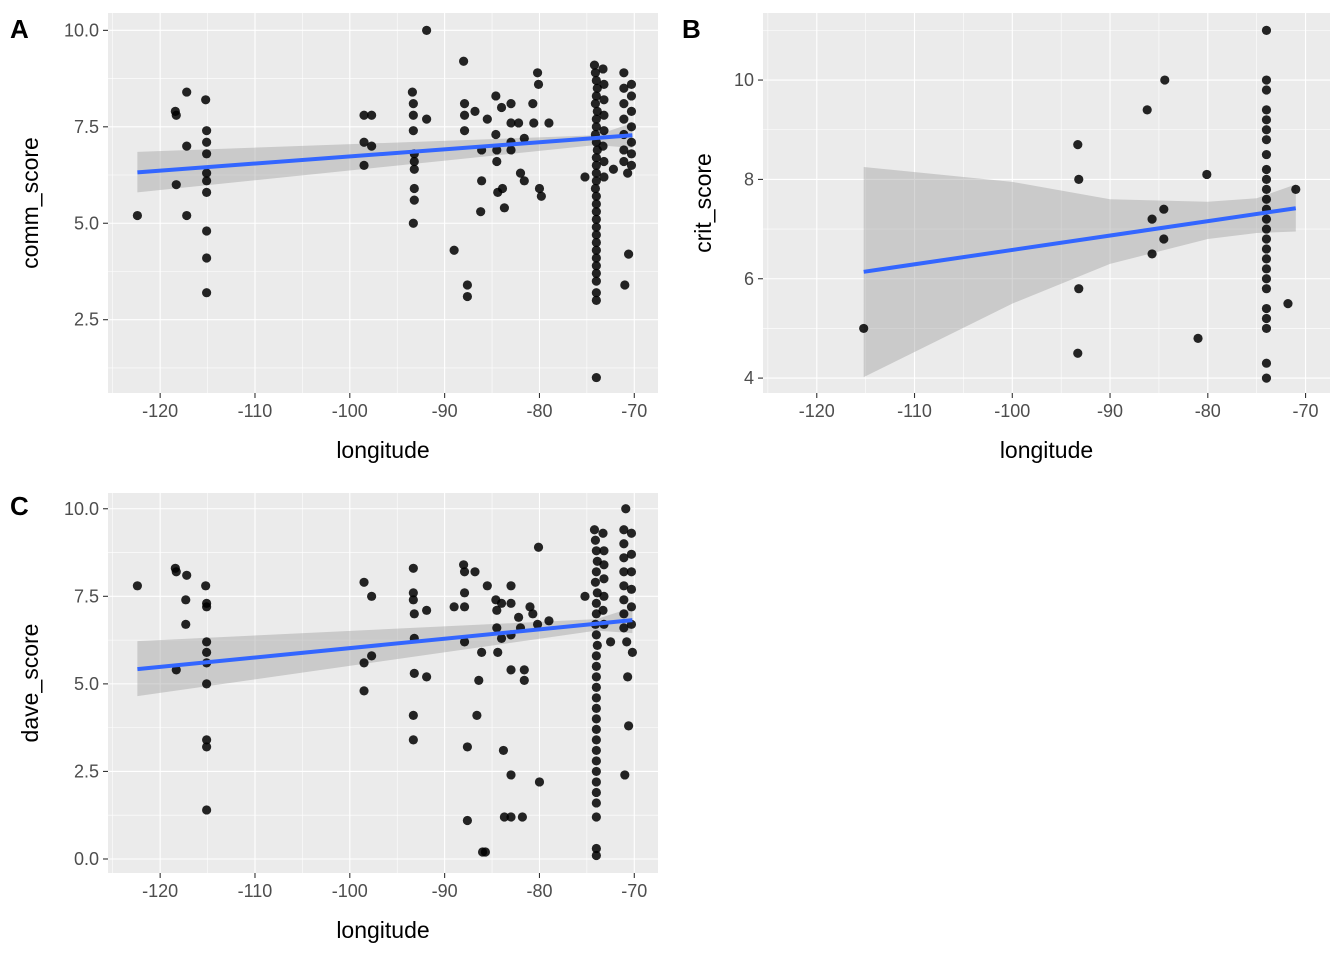  What do you see at coordinates (691, 29) in the screenshot?
I see `panel-tag: B` at bounding box center [691, 29].